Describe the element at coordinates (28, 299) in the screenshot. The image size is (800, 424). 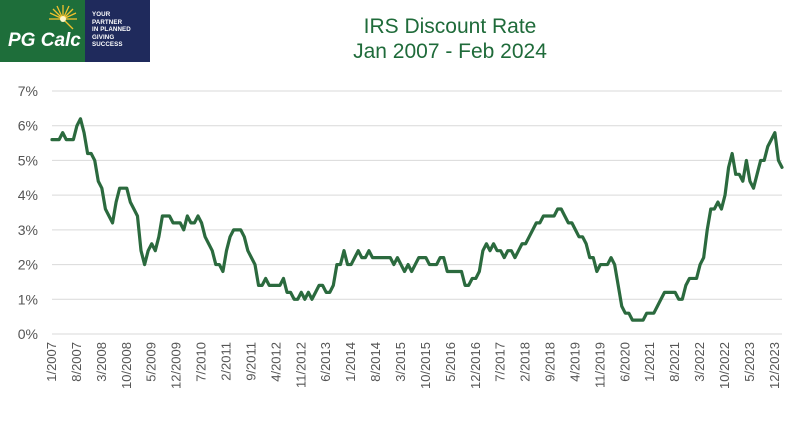
I see `y-tick-label: 1%` at that location.